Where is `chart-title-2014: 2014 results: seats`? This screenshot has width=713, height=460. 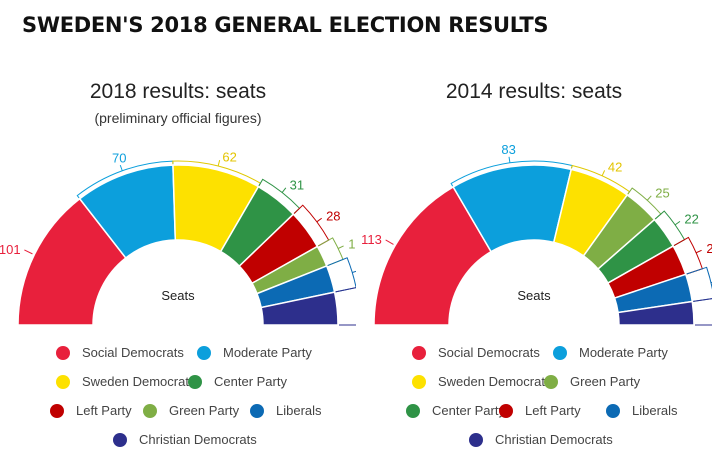 chart-title-2014: 2014 results: seats is located at coordinates (534, 91).